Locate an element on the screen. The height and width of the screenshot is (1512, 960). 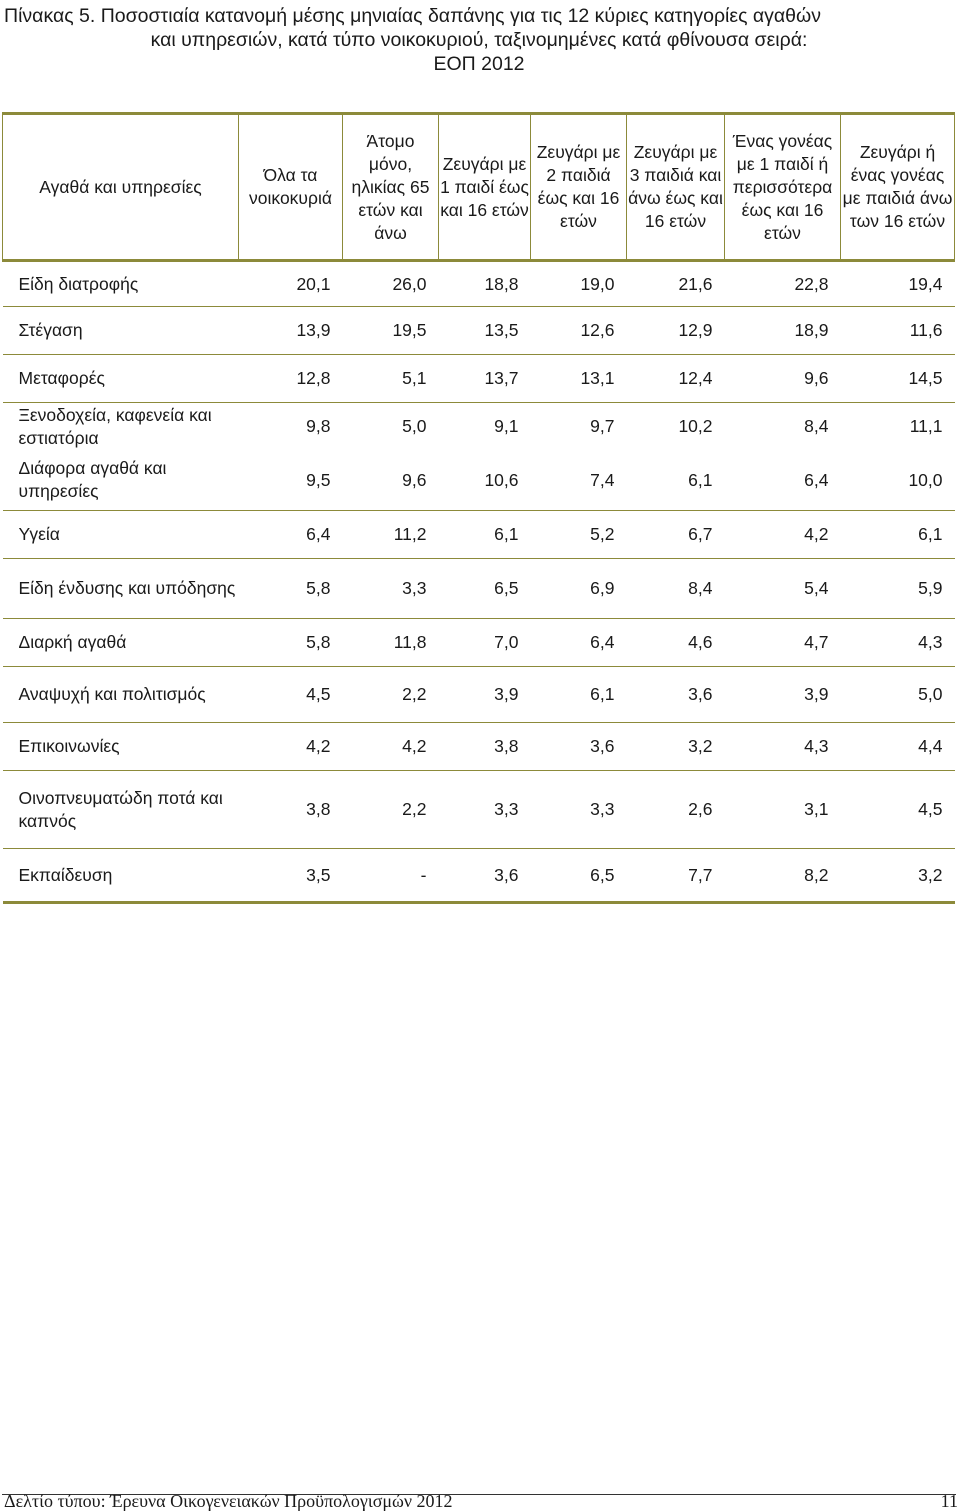
row-value: 20,1 is located at coordinates (290, 283).